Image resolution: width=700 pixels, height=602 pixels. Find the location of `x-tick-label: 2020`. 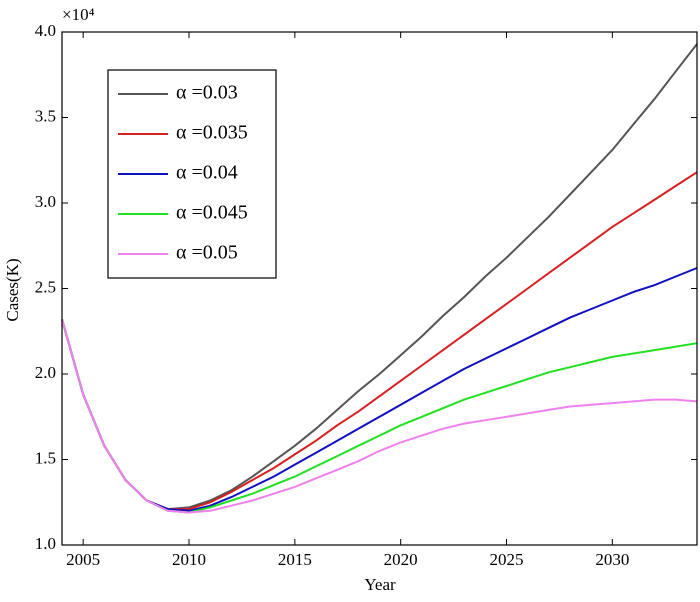

x-tick-label: 2020 is located at coordinates (401, 559).